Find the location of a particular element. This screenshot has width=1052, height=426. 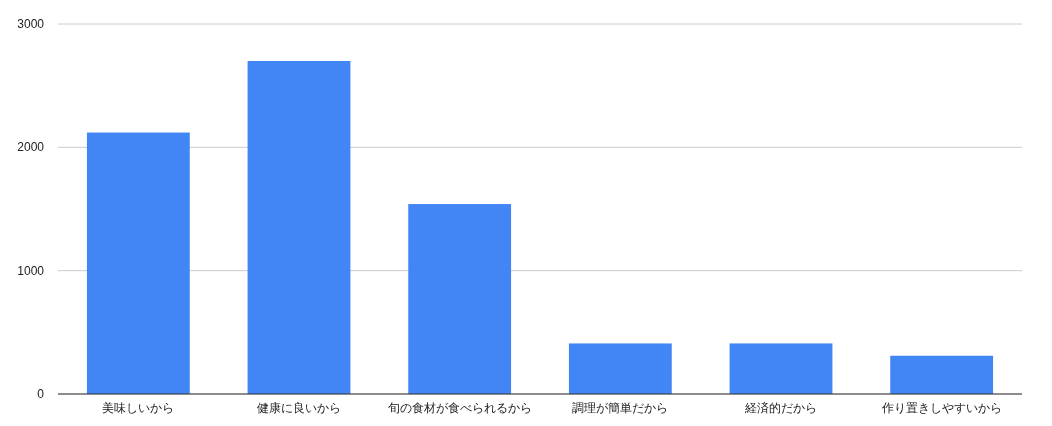

x-tick-label: 健康に良いから is located at coordinates (299, 408).